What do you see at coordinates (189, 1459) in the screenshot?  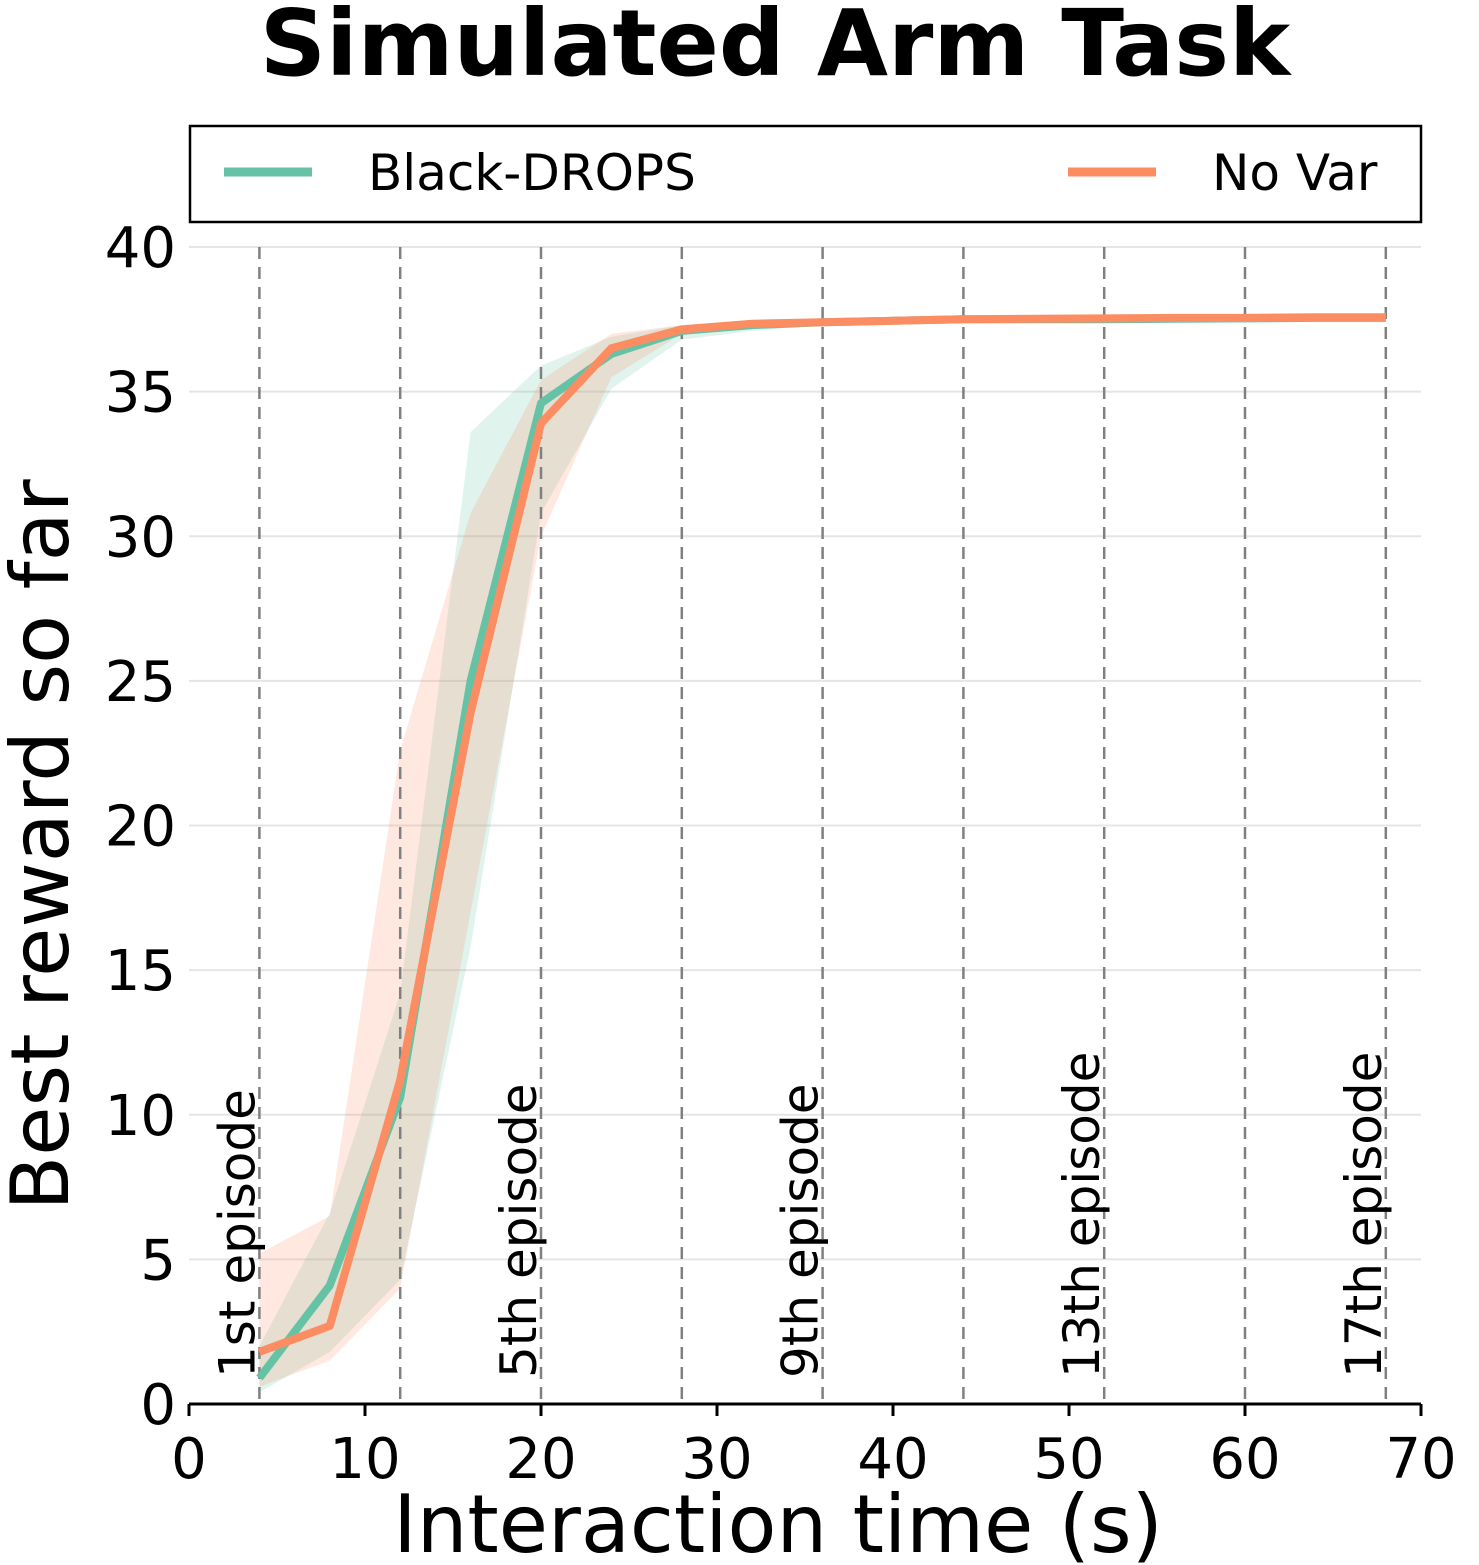 I see `x-tick-label: 0` at bounding box center [189, 1459].